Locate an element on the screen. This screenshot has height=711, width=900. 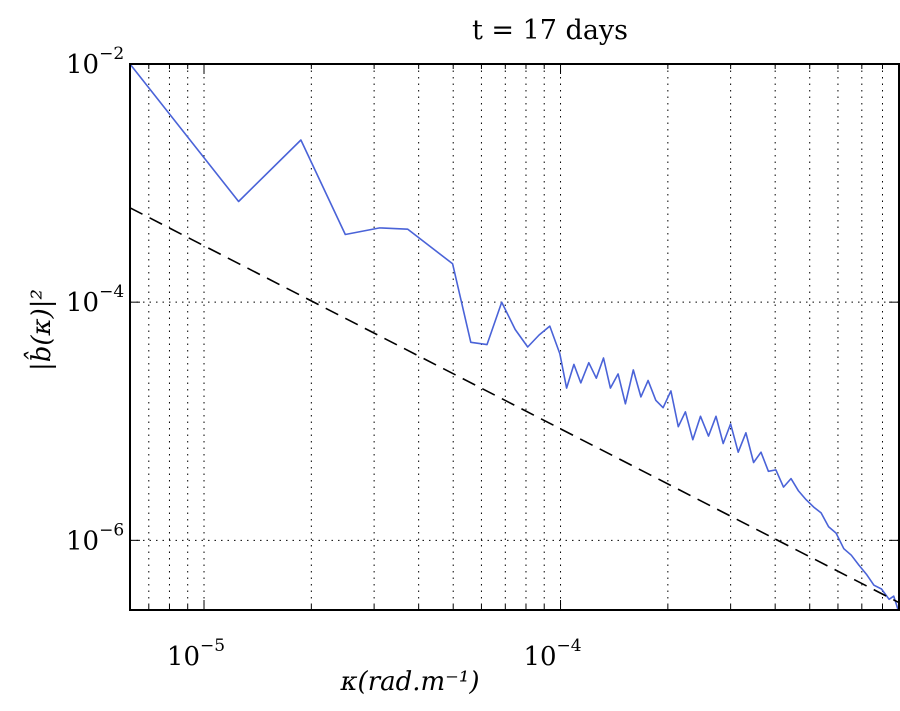
y-tick-label: 10⁻⁶ is located at coordinates (95, 538).